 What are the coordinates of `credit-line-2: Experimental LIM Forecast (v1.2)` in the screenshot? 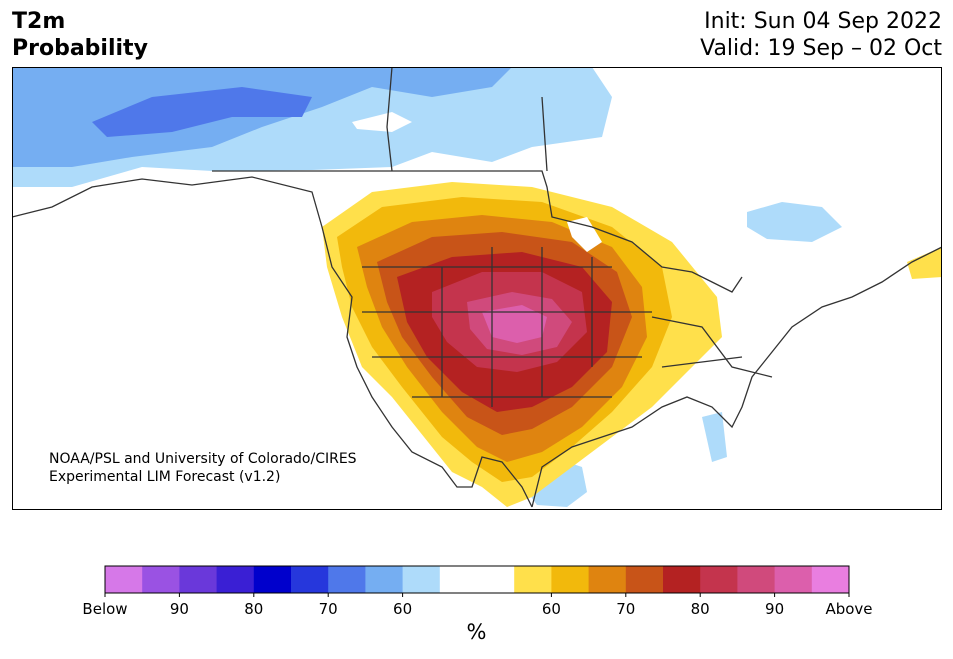 It's located at (165, 477).